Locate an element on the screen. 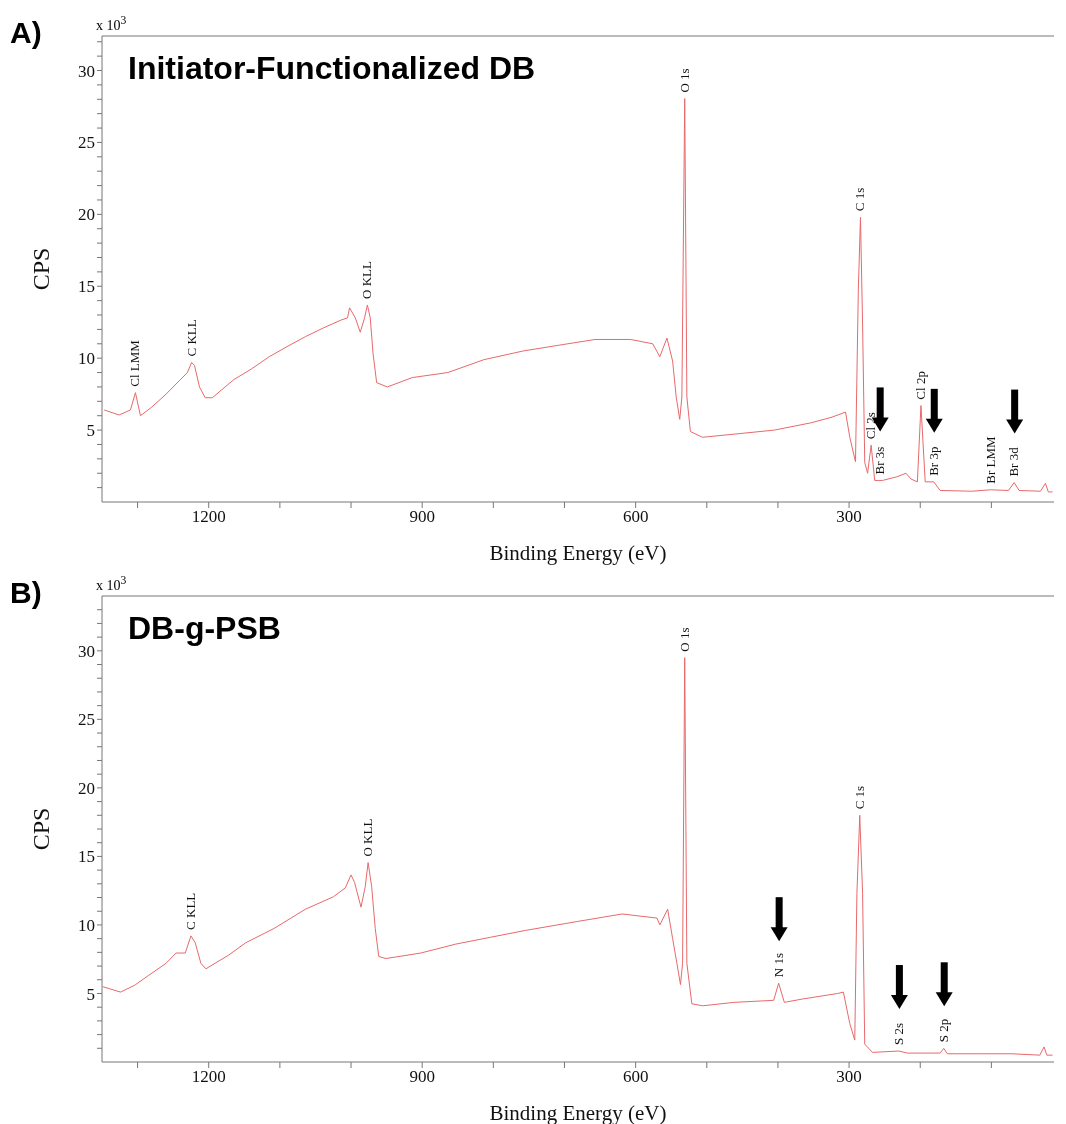 Image resolution: width=1066 pixels, height=1124 pixels. annotation: S 2p is located at coordinates (943, 1030).